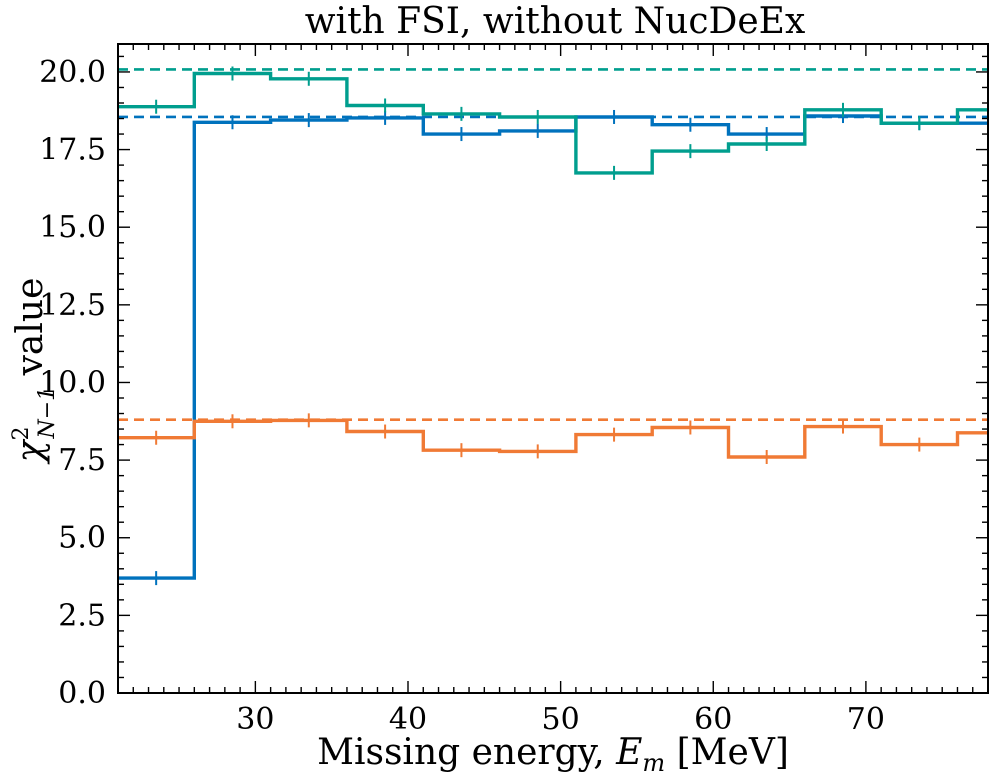 Image resolution: width=996 pixels, height=782 pixels. I want to click on y-tick-label: 5.0, so click(82, 538).